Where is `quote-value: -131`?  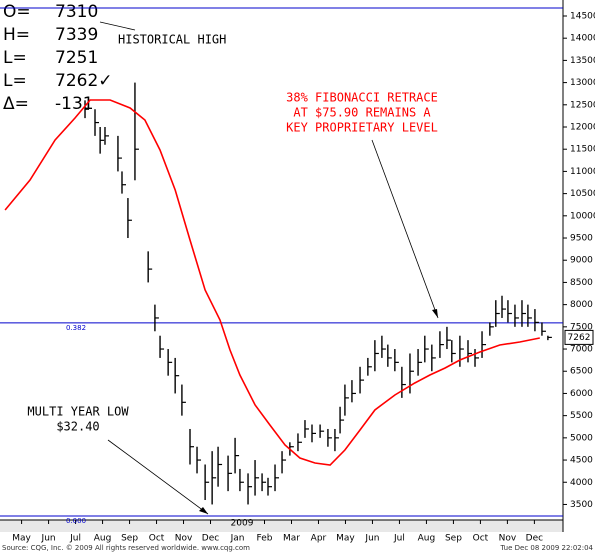
quote-value: -131 is located at coordinates (74, 104).